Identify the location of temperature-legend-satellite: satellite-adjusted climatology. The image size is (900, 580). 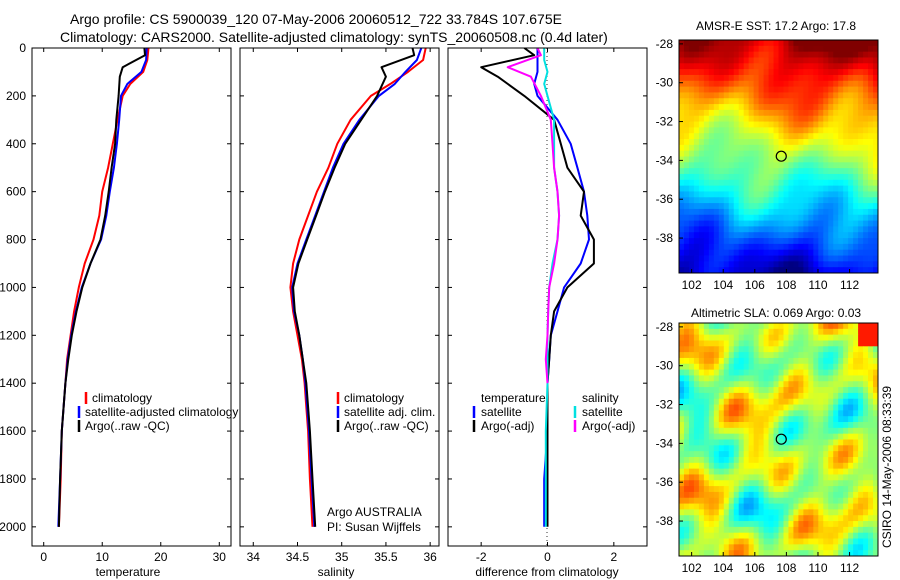
(161, 412).